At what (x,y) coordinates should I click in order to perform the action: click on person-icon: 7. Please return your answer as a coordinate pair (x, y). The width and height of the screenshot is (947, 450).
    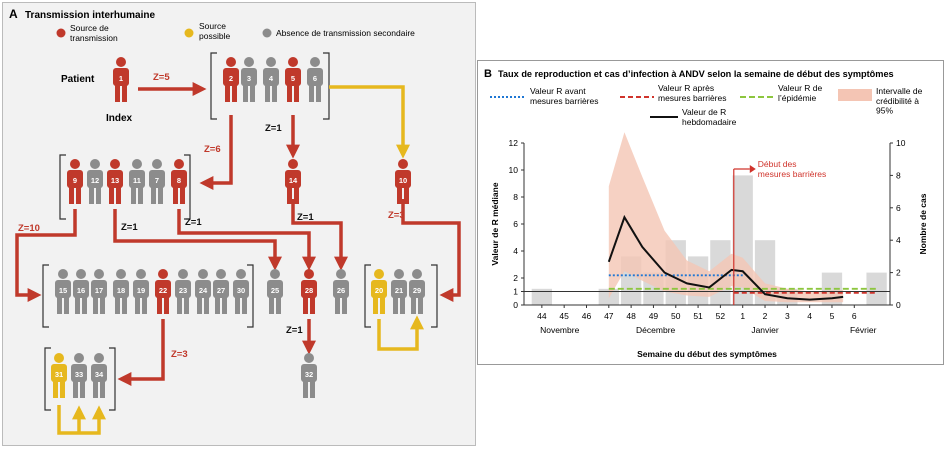
    Looking at the image, I should click on (157, 181).